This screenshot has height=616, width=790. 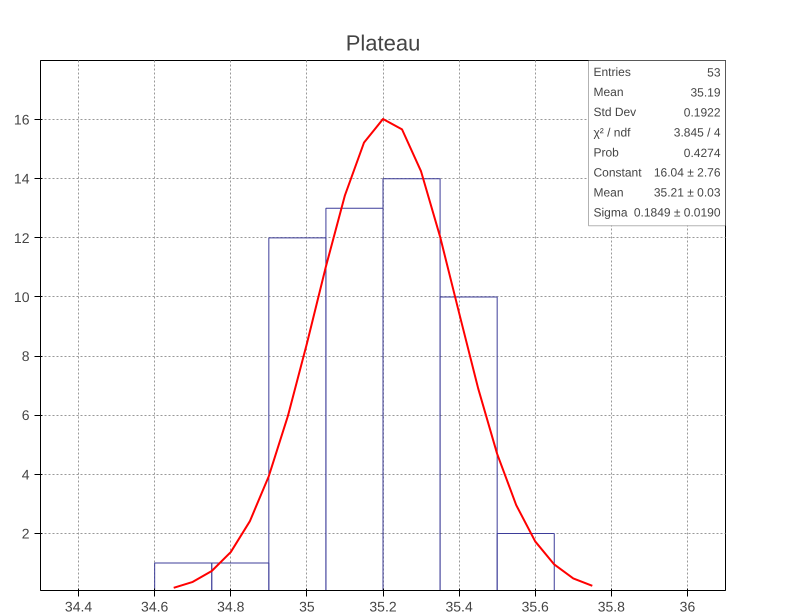 What do you see at coordinates (459, 606) in the screenshot?
I see `x-tick-label: 35.4` at bounding box center [459, 606].